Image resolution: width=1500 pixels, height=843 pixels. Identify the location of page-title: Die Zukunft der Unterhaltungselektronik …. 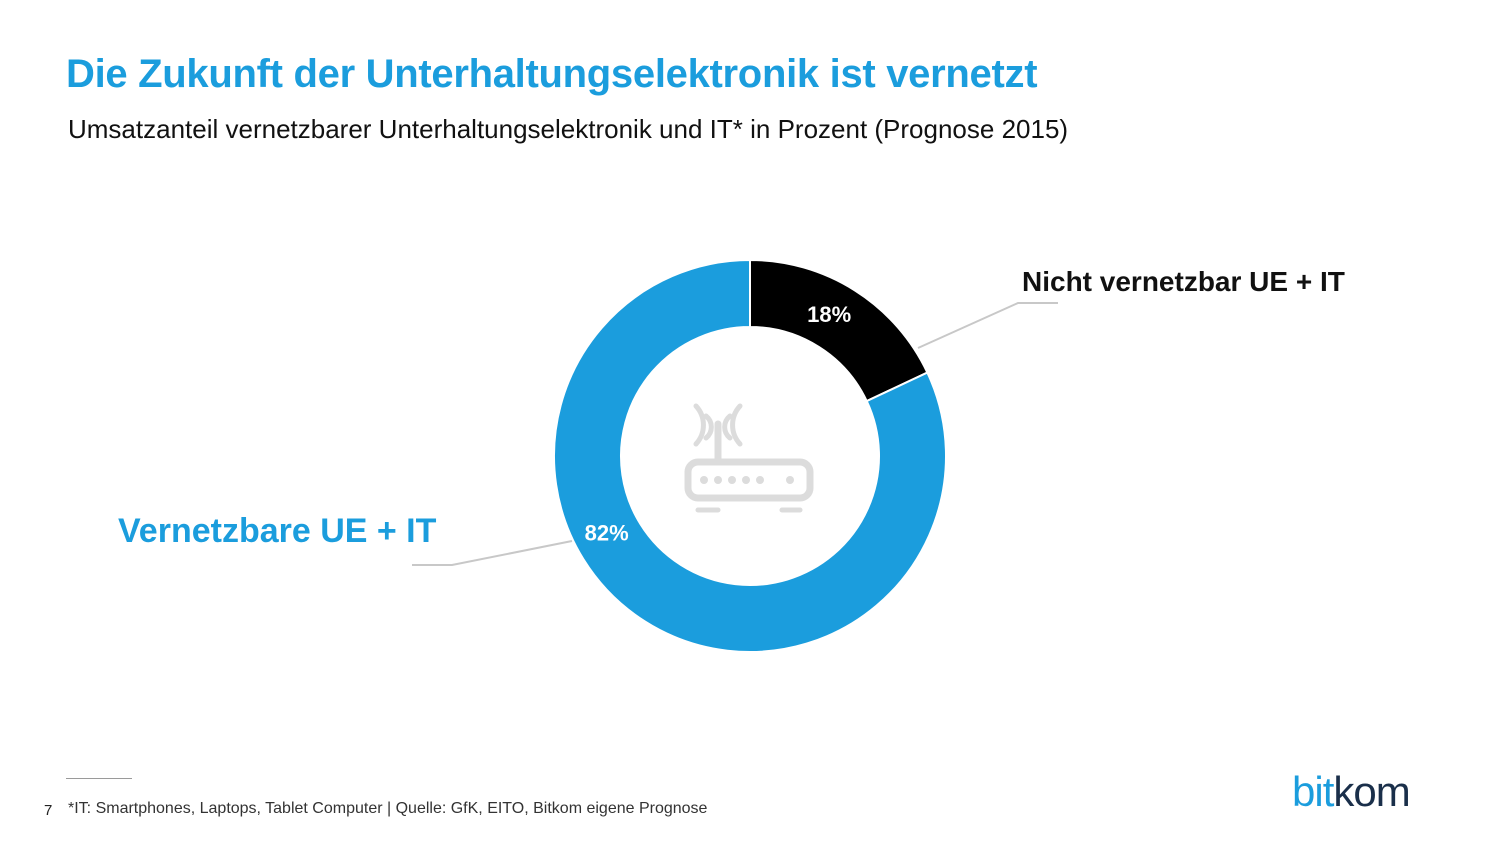
(552, 74).